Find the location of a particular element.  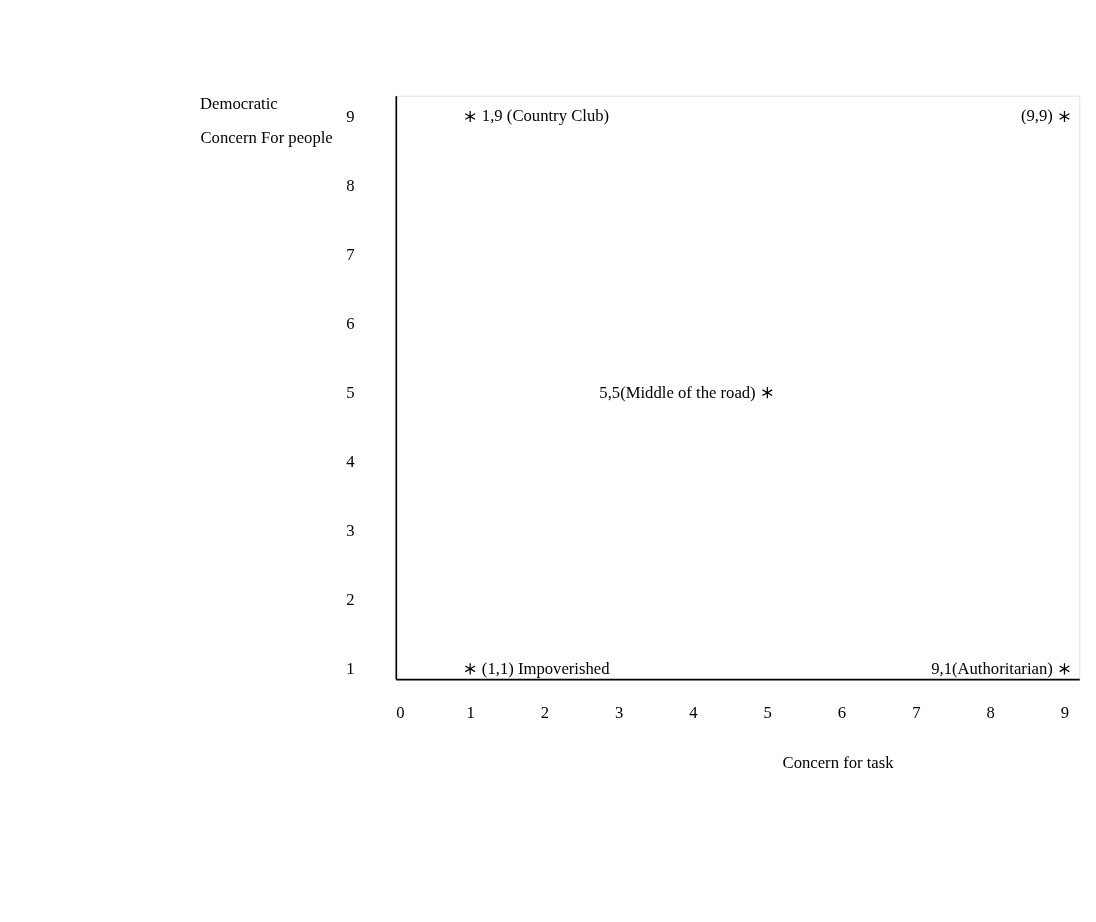

x-tick-label: 9 is located at coordinates (1065, 712).